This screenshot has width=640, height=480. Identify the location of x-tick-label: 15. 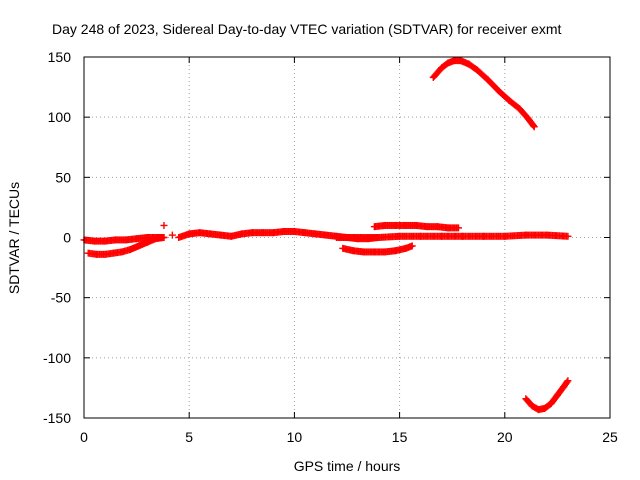
(400, 437).